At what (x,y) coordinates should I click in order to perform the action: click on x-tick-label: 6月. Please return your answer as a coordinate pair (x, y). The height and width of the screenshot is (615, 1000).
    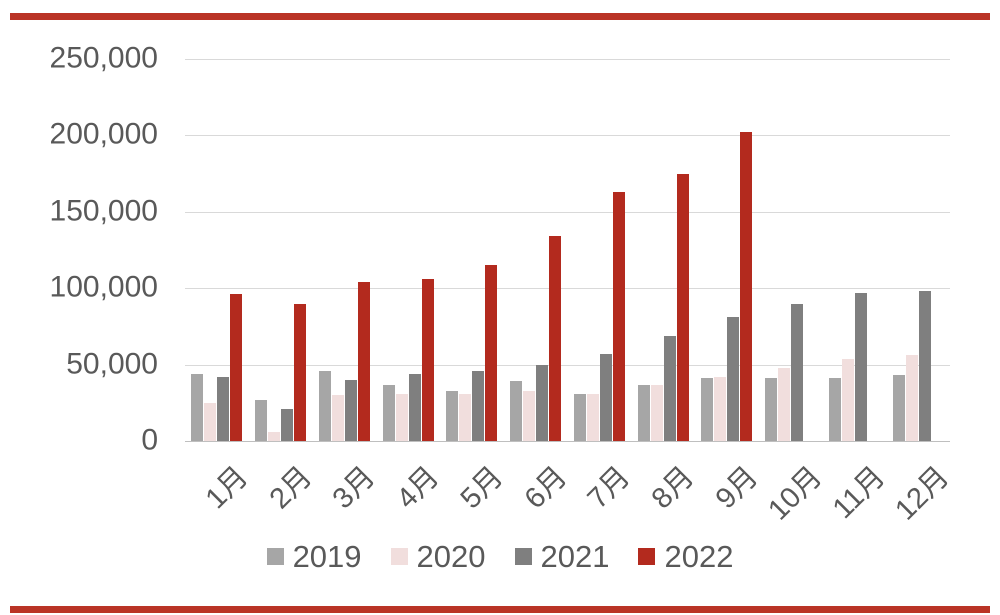
    Looking at the image, I should click on (545, 488).